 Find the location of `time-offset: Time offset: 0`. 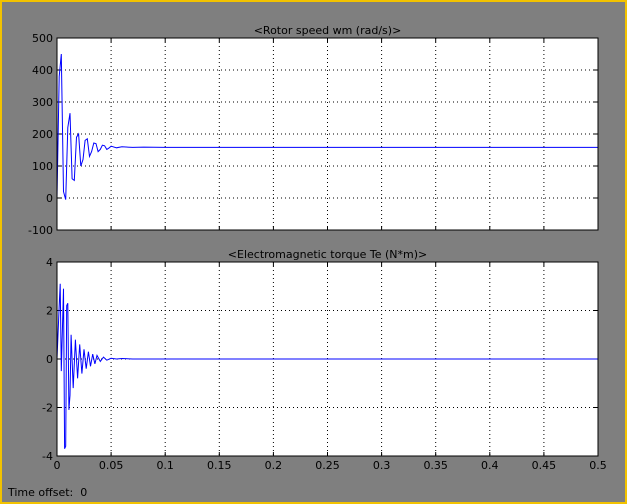

time-offset: Time offset: 0 is located at coordinates (47, 492).